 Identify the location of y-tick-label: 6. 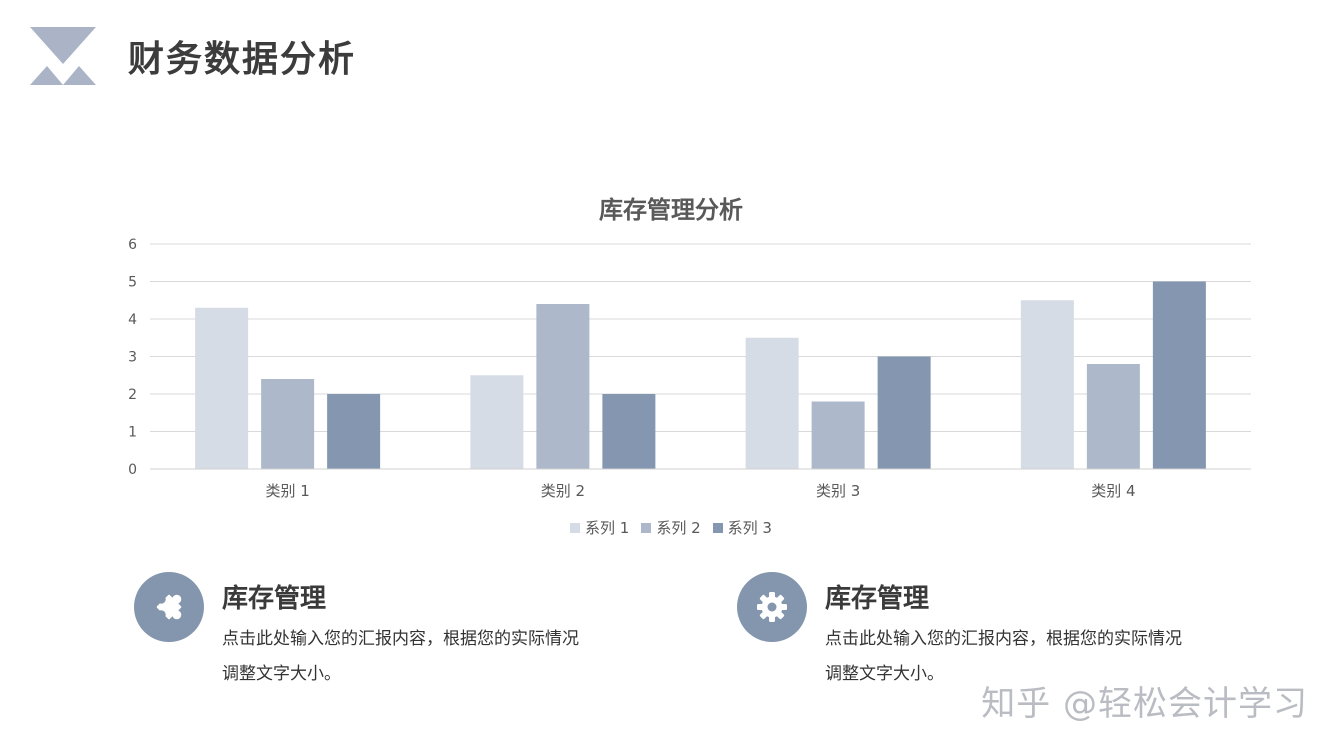
(132, 245).